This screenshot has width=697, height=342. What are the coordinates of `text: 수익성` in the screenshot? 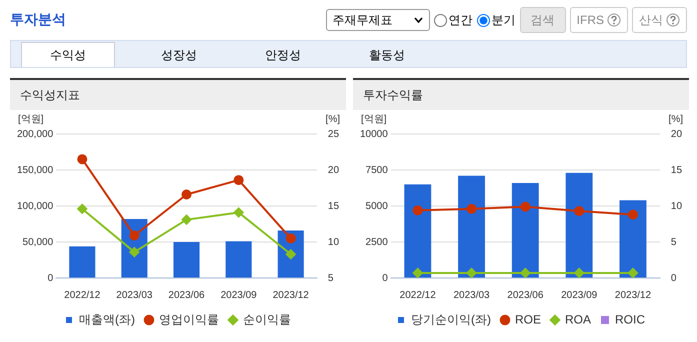 It's located at (68, 54).